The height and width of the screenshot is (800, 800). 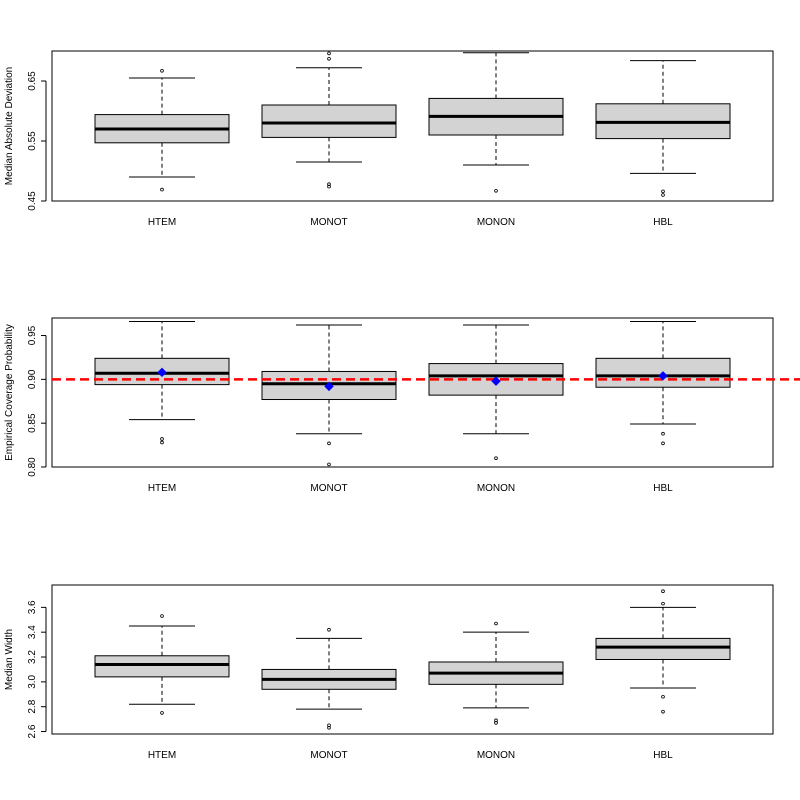 What do you see at coordinates (32, 731) in the screenshot?
I see `y-tick-label: 2.6` at bounding box center [32, 731].